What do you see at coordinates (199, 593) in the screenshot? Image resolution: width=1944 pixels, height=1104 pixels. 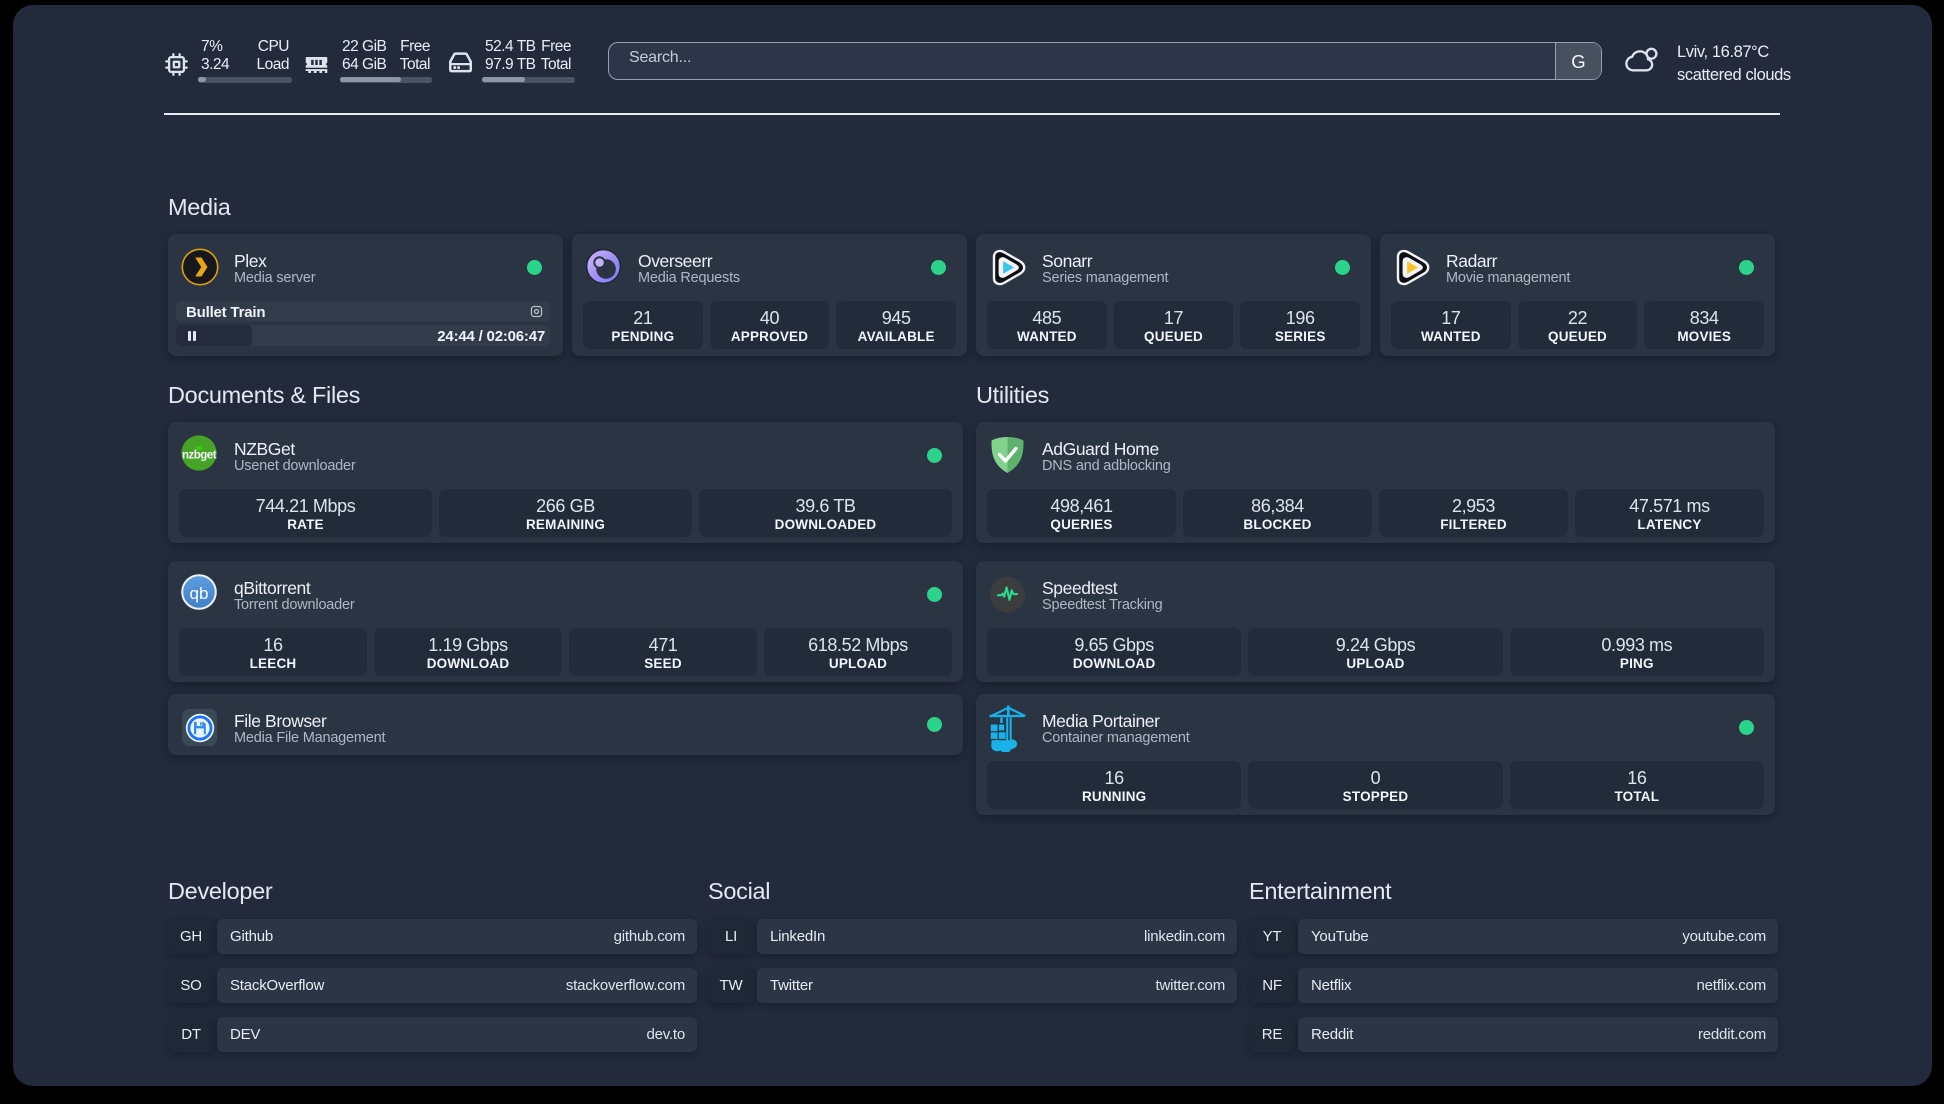 I see `svg-text: qb` at bounding box center [199, 593].